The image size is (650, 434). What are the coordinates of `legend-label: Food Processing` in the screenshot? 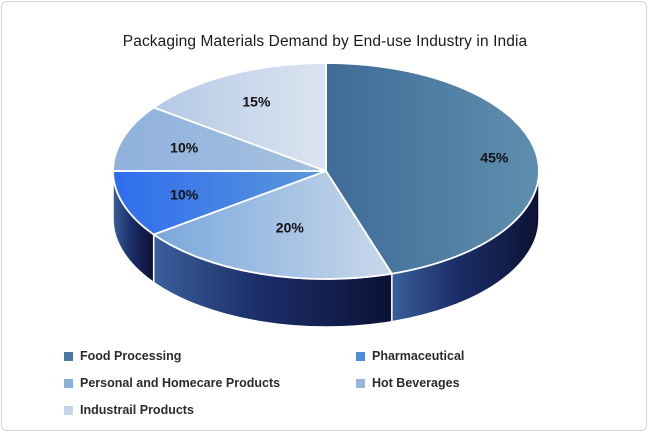 It's located at (131, 356).